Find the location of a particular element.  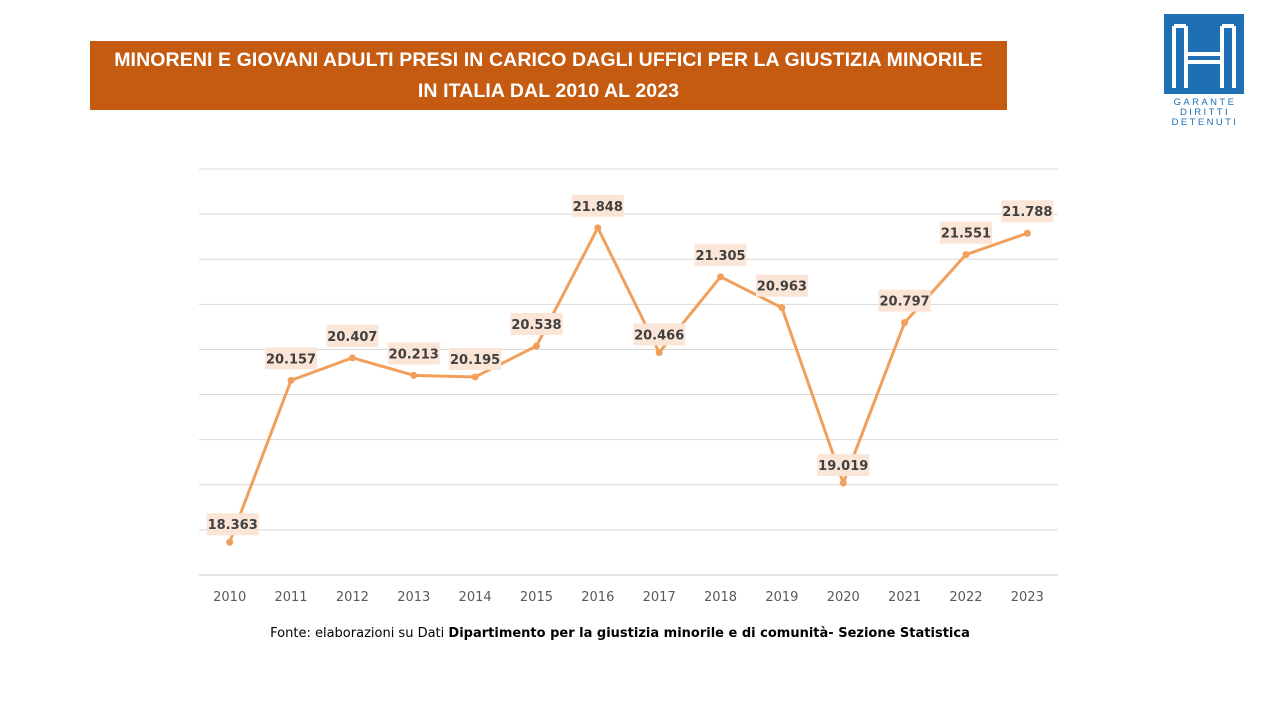

x-tick-label-2013: 2013 is located at coordinates (413, 597).